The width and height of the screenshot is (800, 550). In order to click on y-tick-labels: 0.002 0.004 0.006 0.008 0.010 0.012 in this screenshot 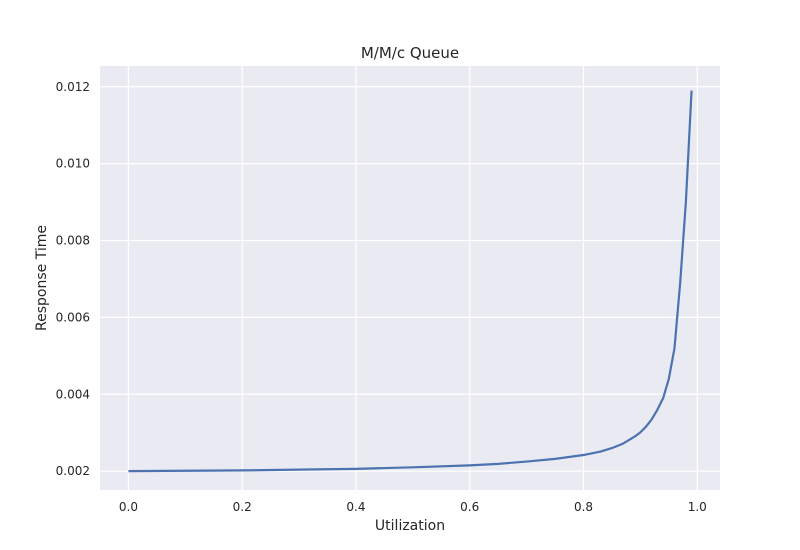, I will do `click(73, 279)`.